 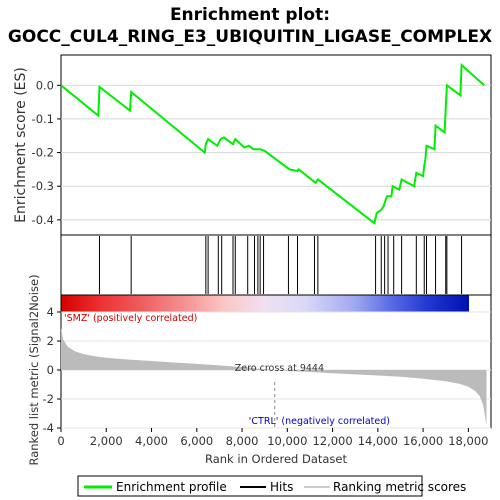 I want to click on metric-y-tick-label: 0, so click(x=50, y=370).